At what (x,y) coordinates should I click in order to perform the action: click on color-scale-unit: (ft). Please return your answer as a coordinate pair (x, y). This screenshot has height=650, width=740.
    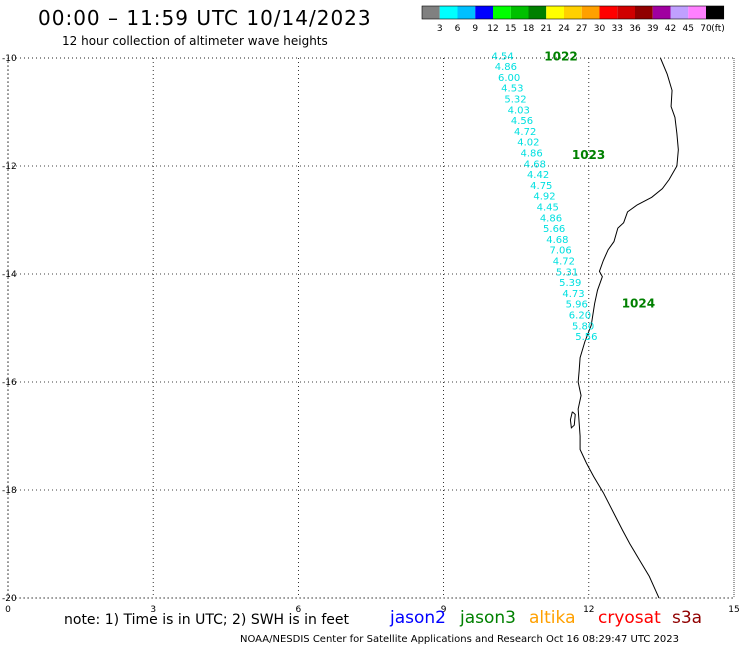
    Looking at the image, I should click on (718, 29).